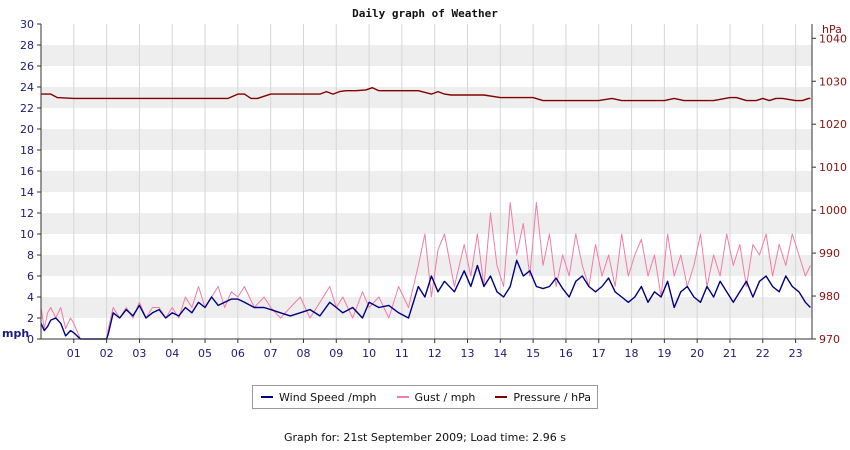 This screenshot has width=850, height=450. Describe the element at coordinates (27, 129) in the screenshot. I see `left-tick-label: 20` at that location.